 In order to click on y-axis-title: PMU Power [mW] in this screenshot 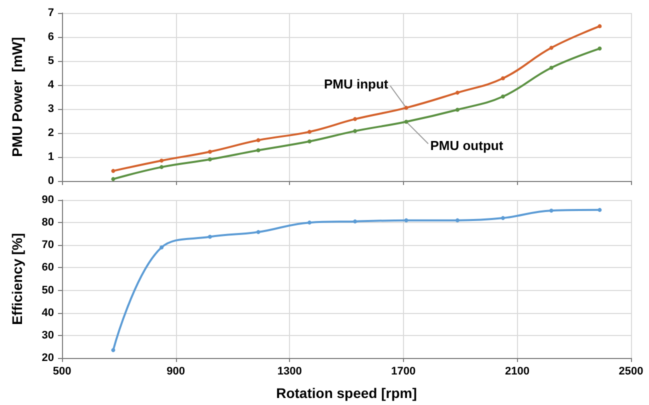, I will do `click(17, 97)`.